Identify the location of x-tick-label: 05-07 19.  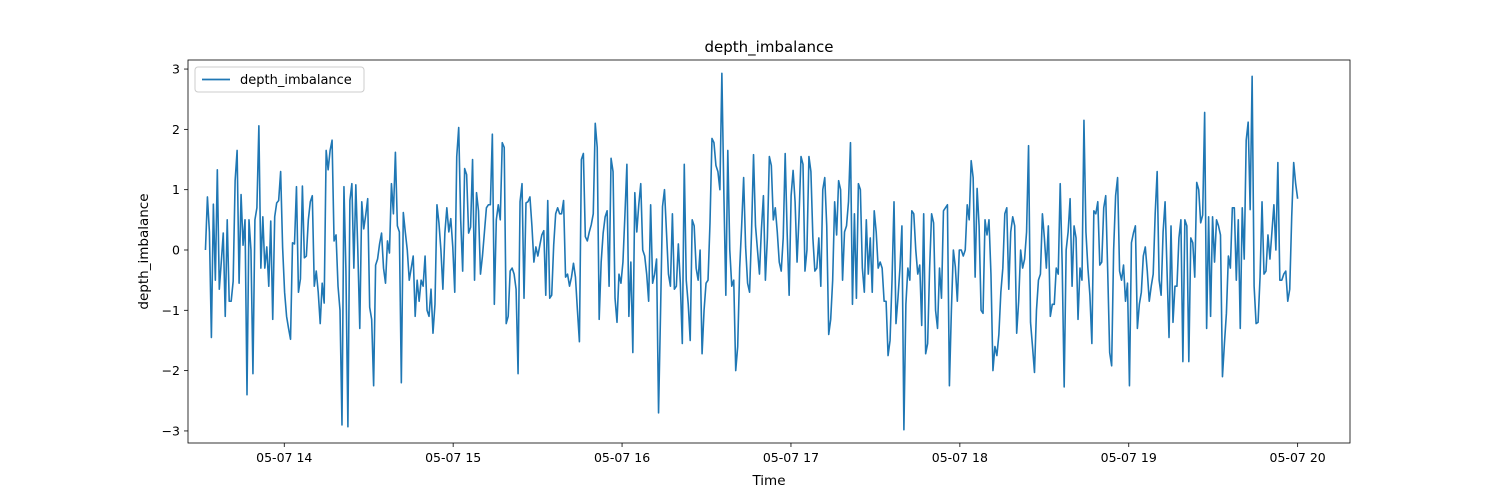
(1129, 457).